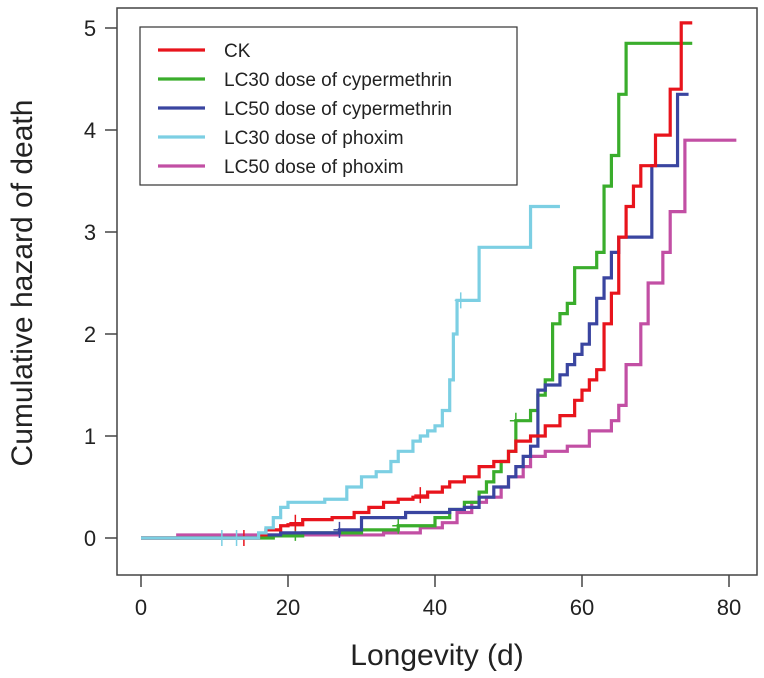 This screenshot has width=764, height=678. Describe the element at coordinates (338, 109) in the screenshot. I see `legend-label: LC50 dose of cypermethrin` at that location.